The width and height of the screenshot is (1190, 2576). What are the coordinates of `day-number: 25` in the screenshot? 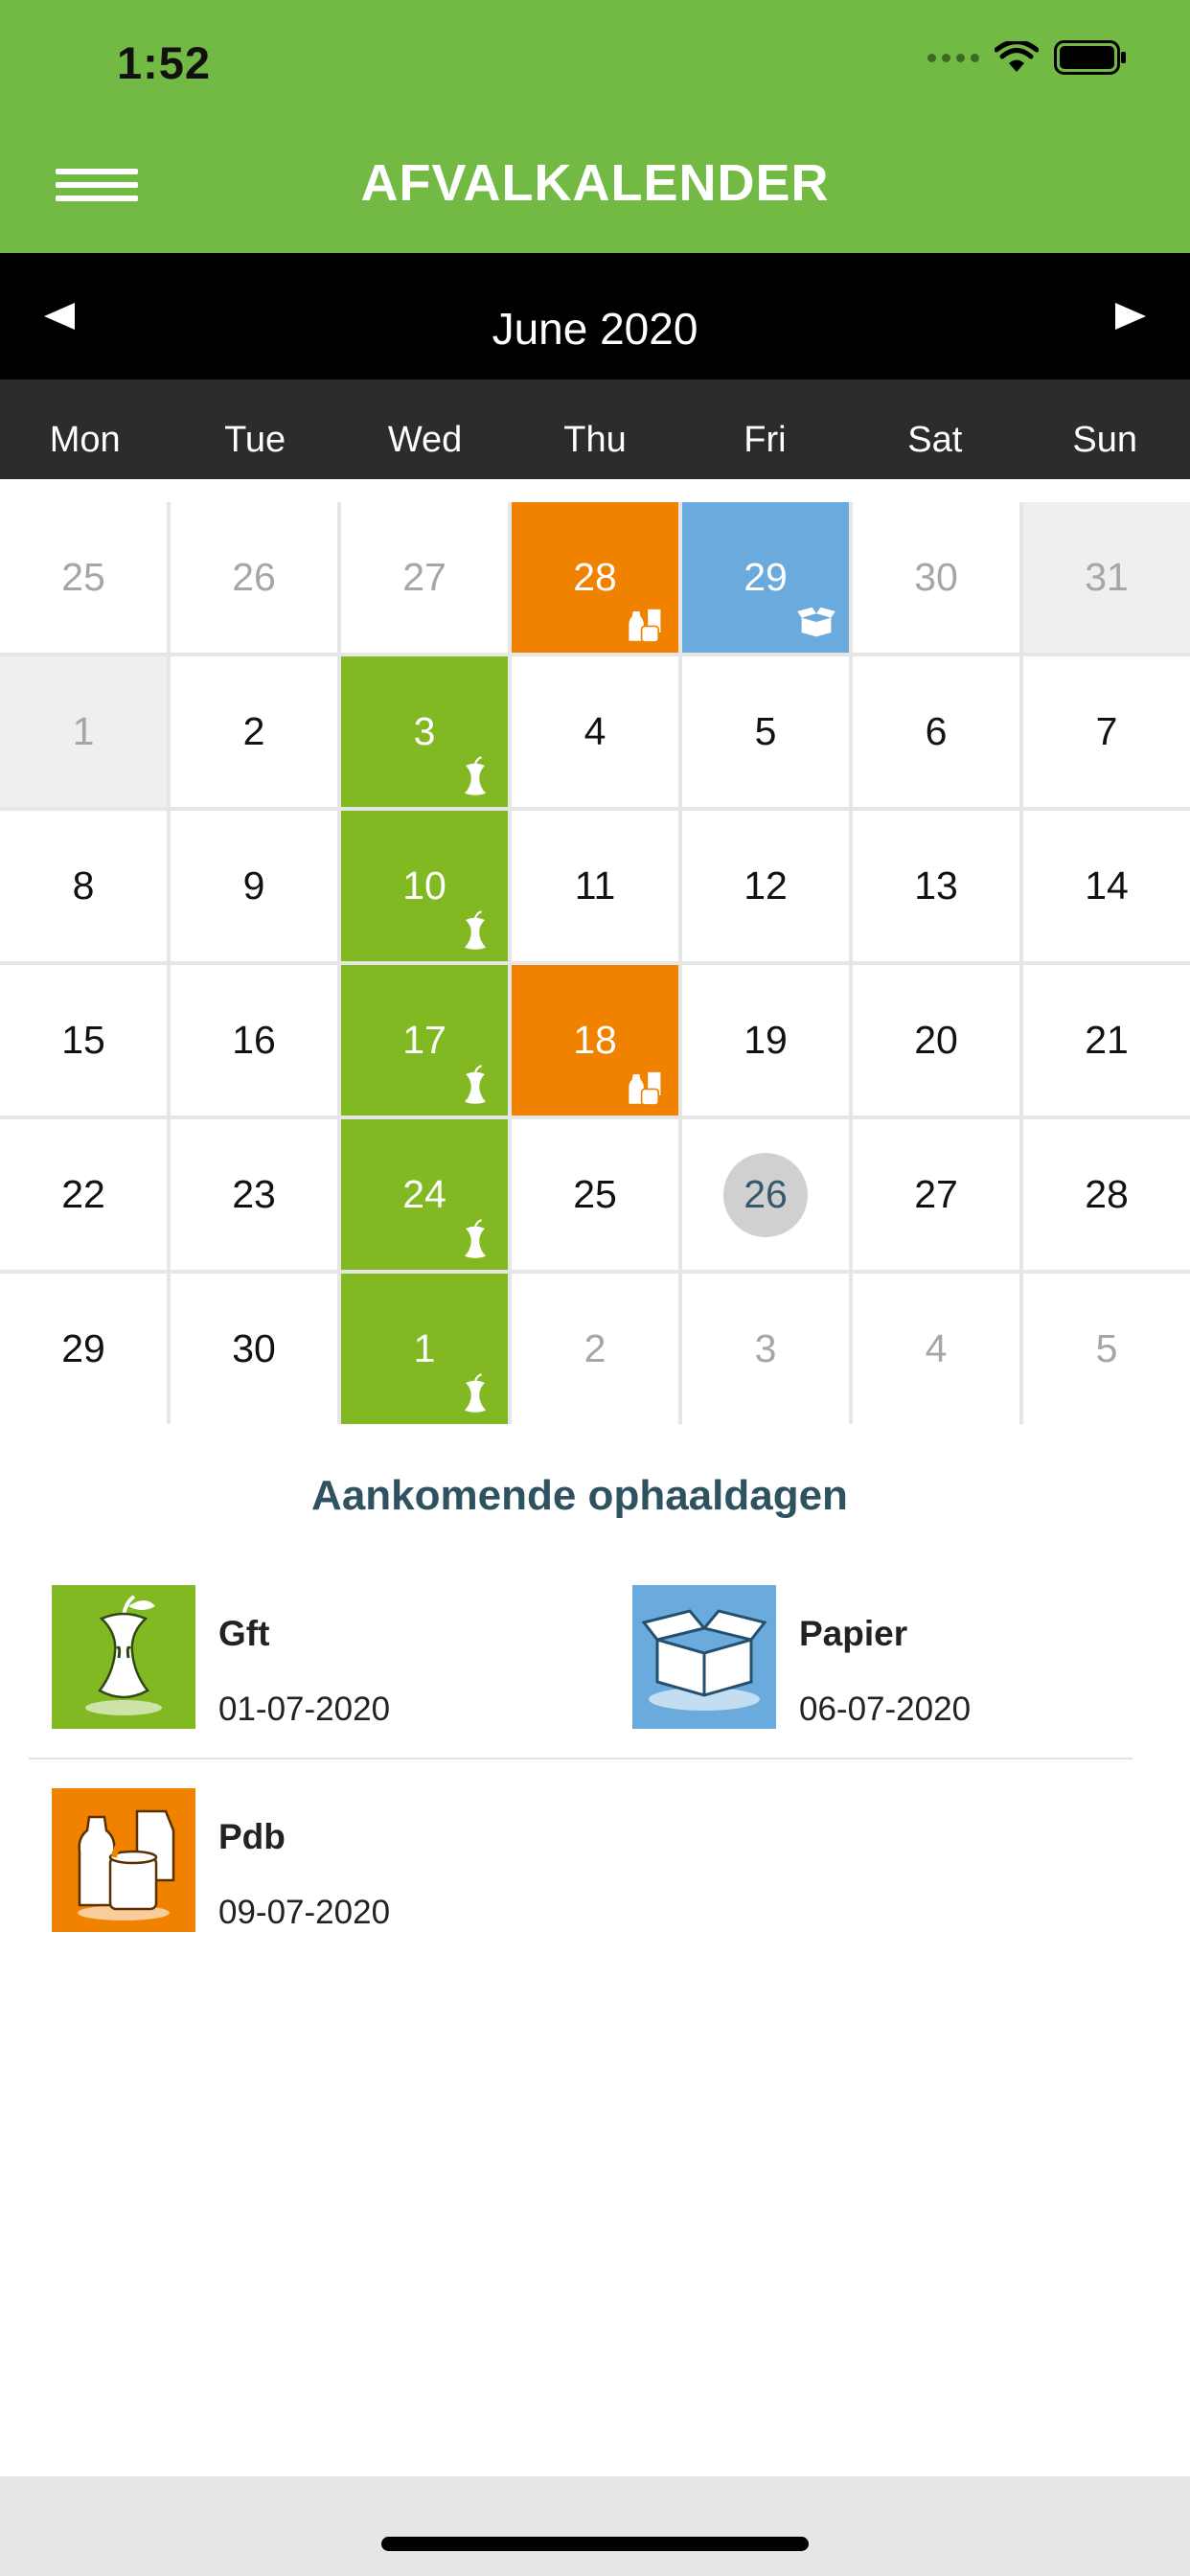 It's located at (595, 1194).